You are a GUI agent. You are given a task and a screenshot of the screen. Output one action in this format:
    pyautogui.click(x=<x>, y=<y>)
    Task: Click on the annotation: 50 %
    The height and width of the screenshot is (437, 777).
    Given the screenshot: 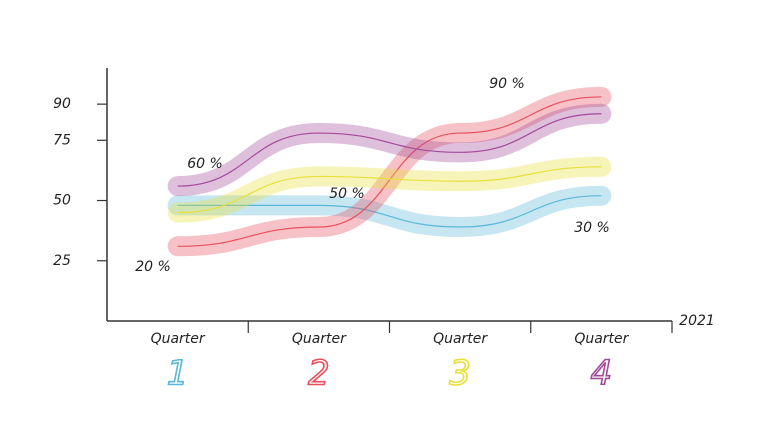 What is the action you would take?
    pyautogui.click(x=347, y=194)
    